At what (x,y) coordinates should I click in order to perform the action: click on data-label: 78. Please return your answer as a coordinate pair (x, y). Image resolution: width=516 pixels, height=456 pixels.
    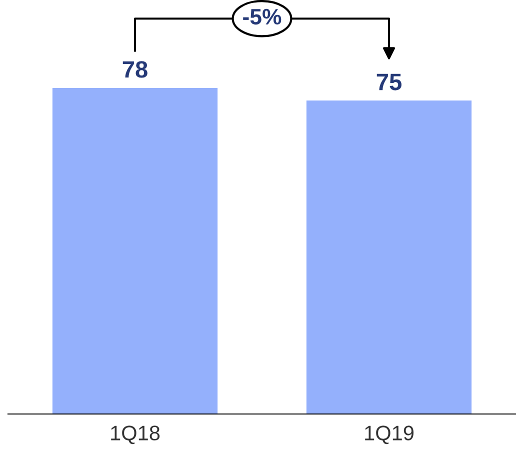
    Looking at the image, I should click on (135, 69).